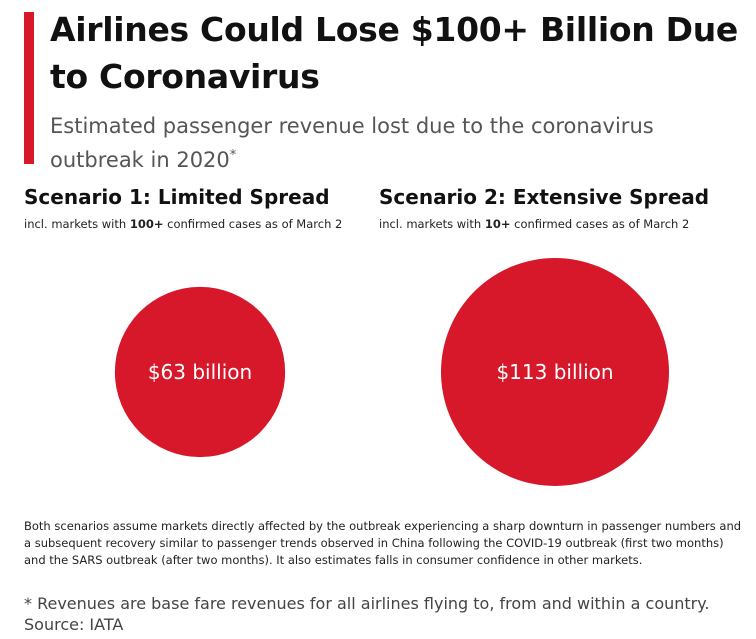 Image resolution: width=756 pixels, height=639 pixels. I want to click on source-label: Source: IATA, so click(74, 624).